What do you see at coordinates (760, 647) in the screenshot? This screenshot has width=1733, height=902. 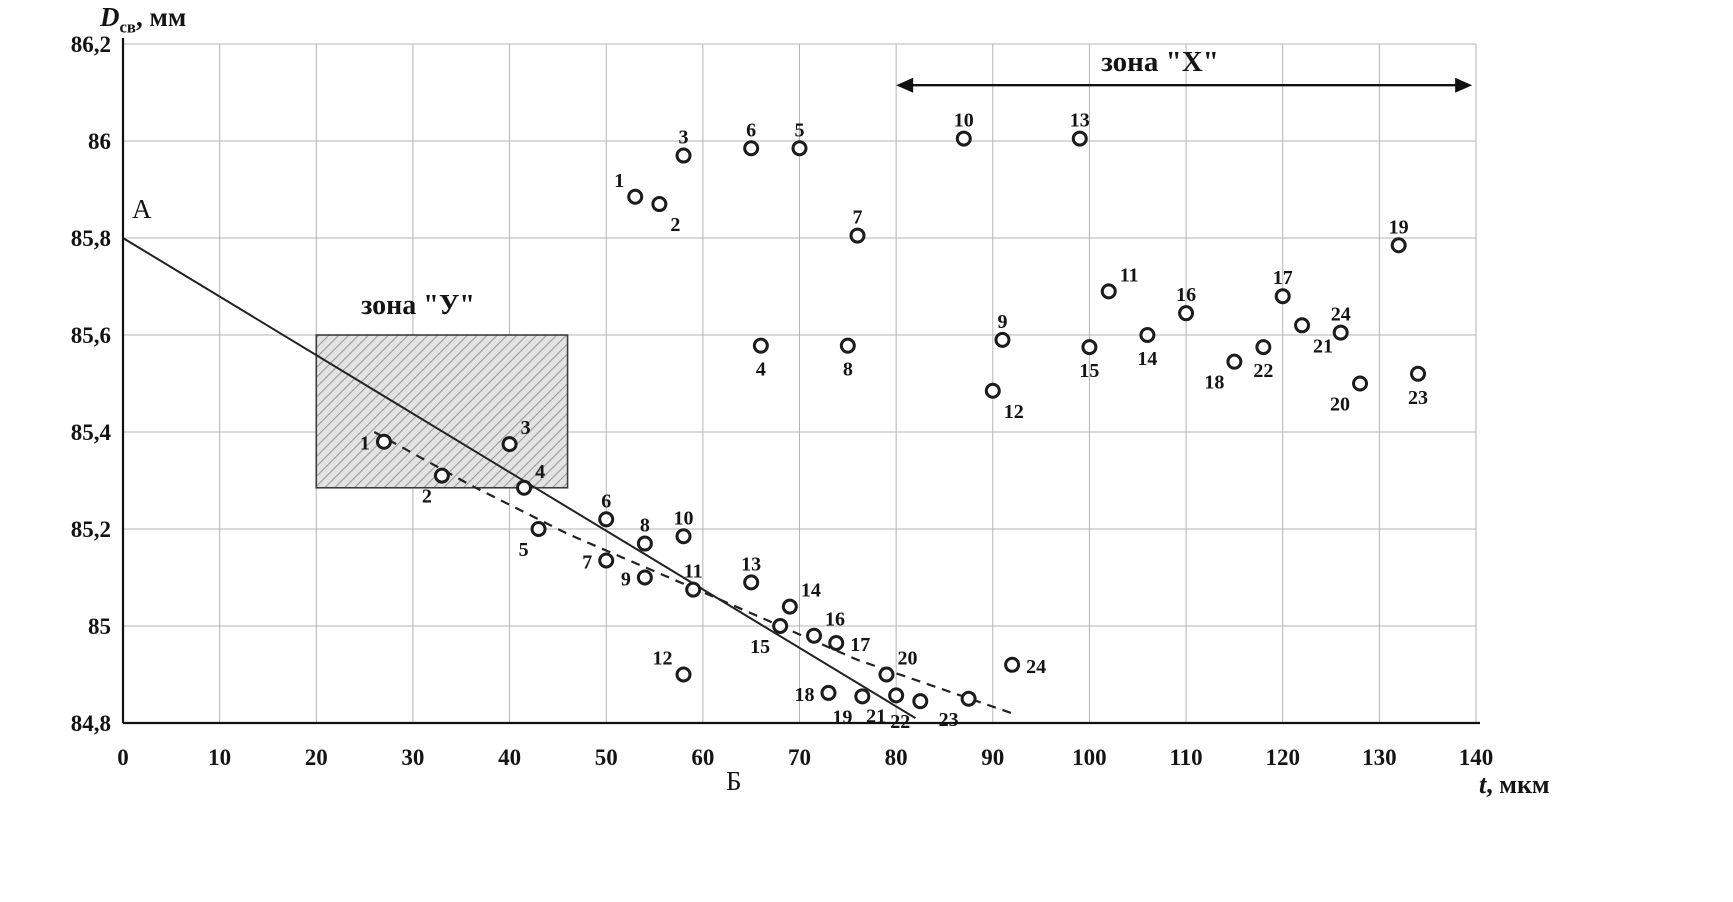 I see `point-label: 15` at bounding box center [760, 647].